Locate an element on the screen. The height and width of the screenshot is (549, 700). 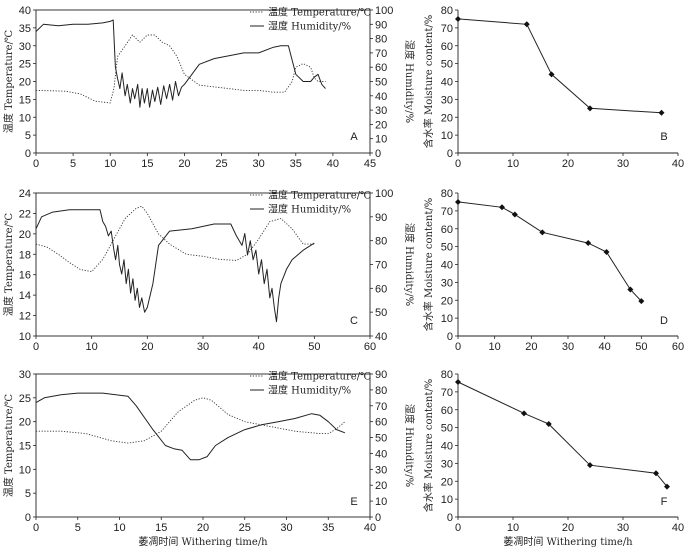
y2-tick-label: 20 is located at coordinates (381, 125).